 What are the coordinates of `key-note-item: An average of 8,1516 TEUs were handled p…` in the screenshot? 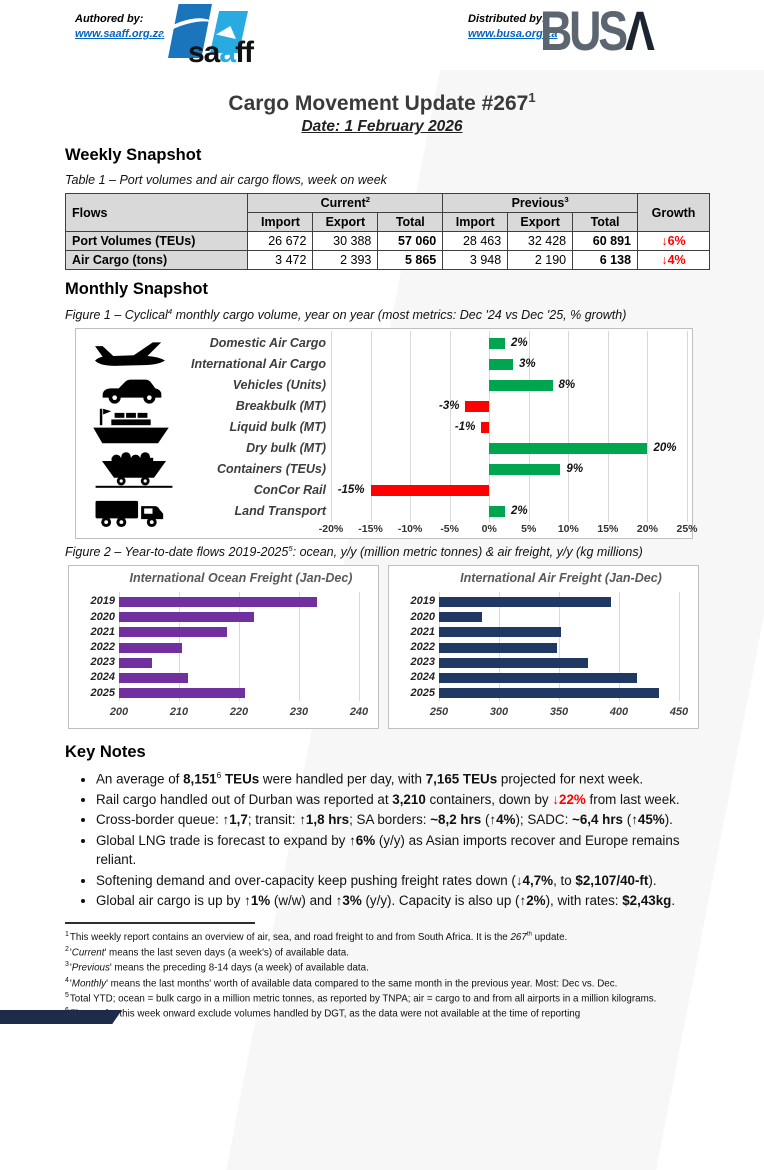 It's located at (397, 777).